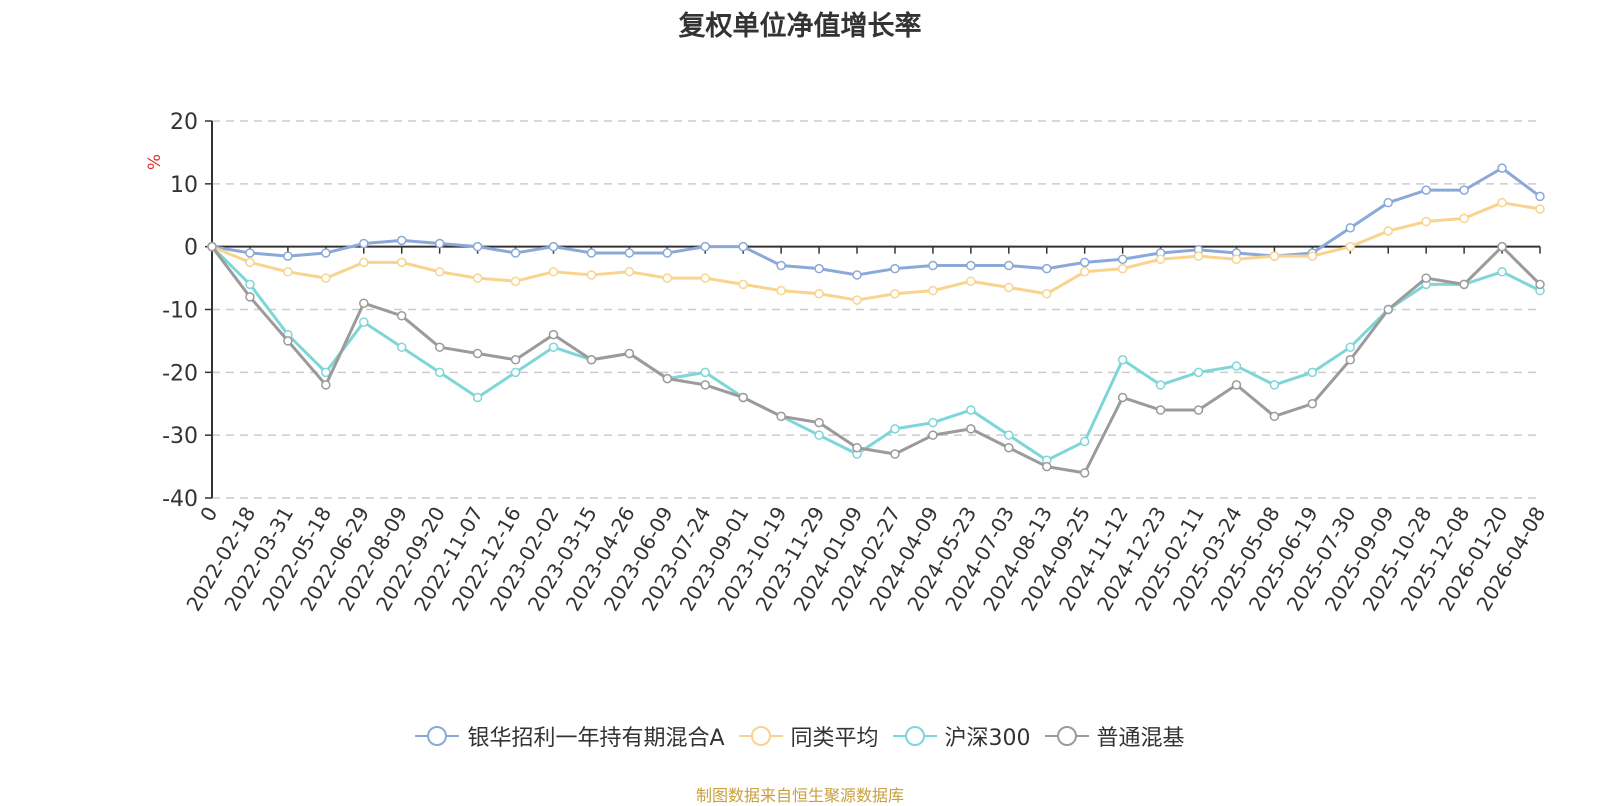  Describe the element at coordinates (180, 499) in the screenshot. I see `y-tick-label: -40` at that location.